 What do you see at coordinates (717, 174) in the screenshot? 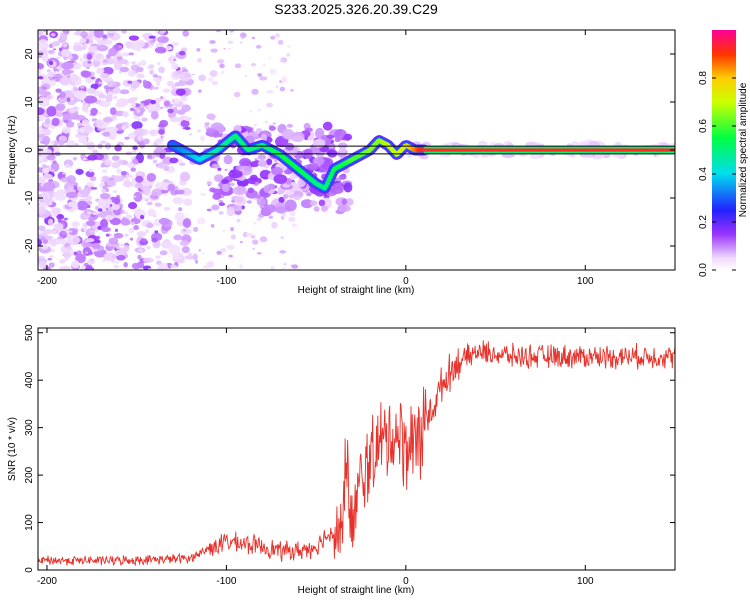
I see `colorbar-ticks: 0.0 0.2 0.4 0.6 0.8` at bounding box center [717, 174].